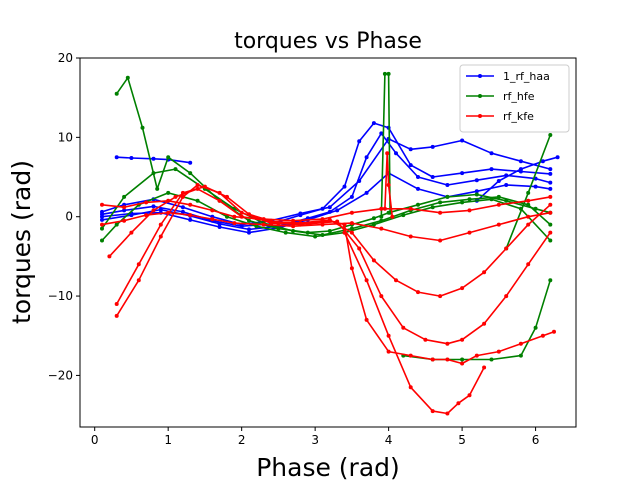 The image size is (640, 480). I want to click on x-tick-label: 6, so click(536, 440).